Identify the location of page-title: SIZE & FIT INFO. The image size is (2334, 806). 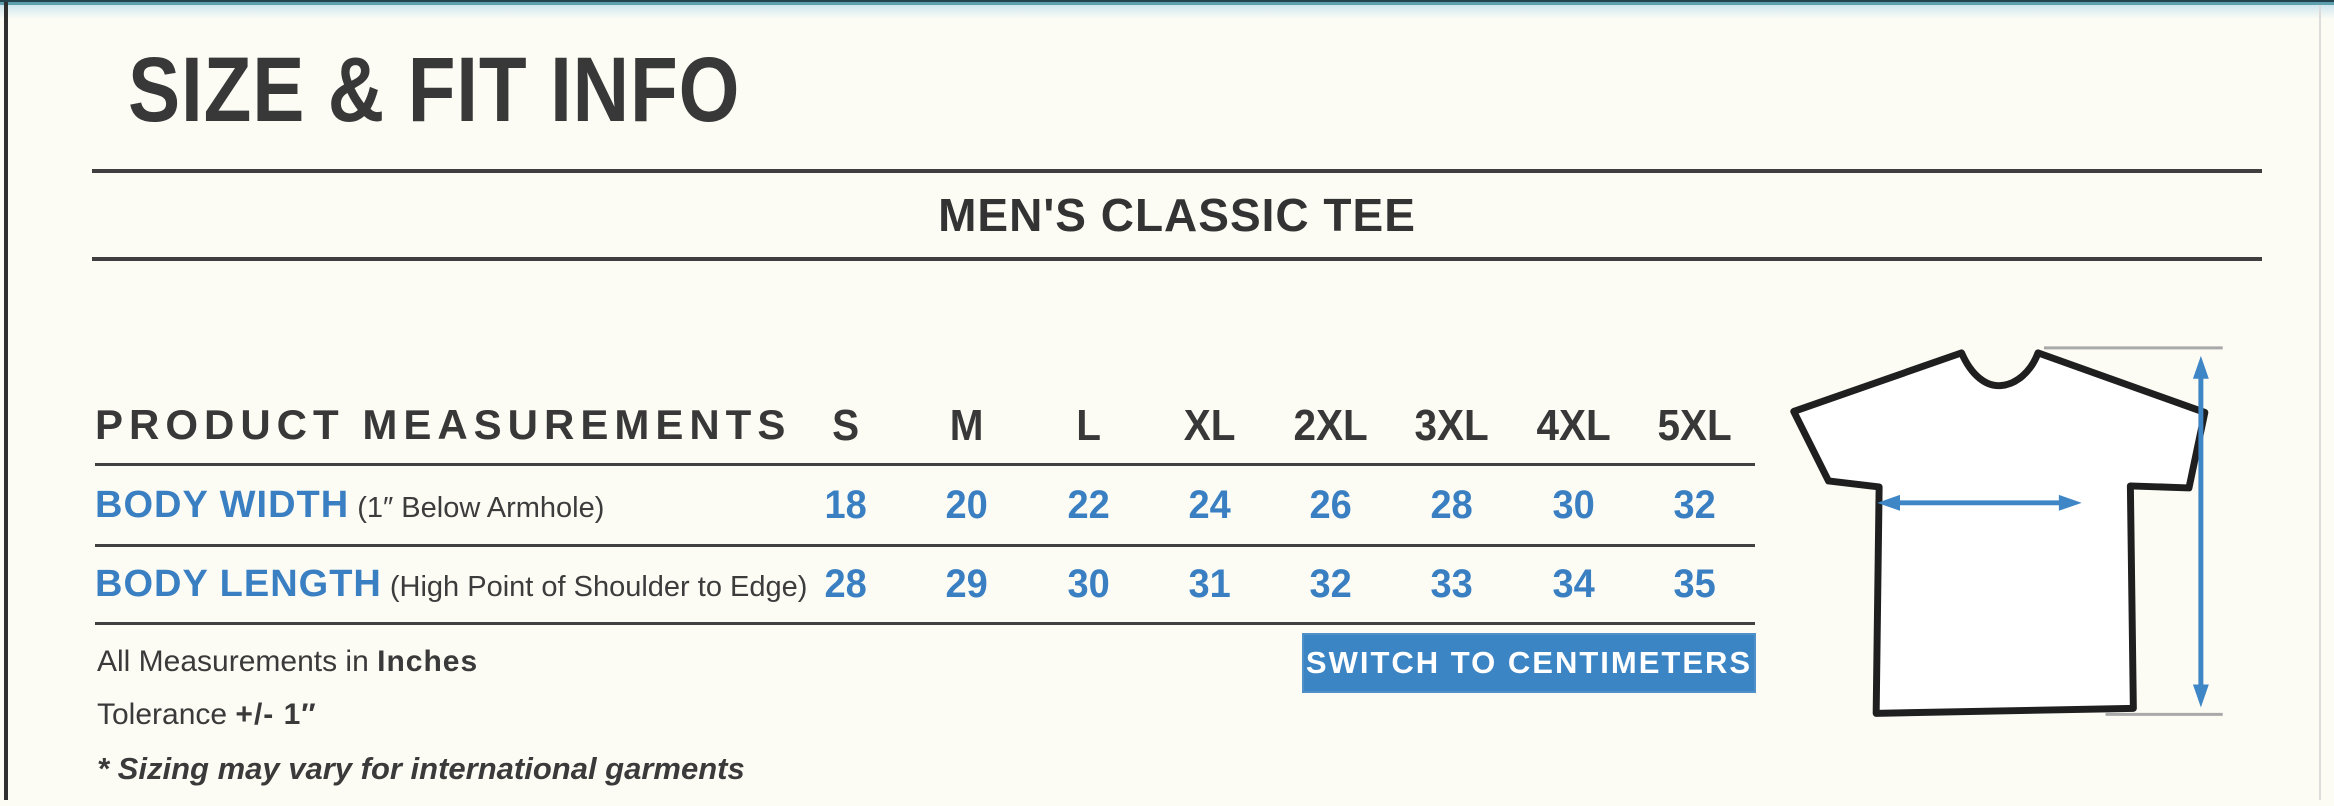
(434, 90).